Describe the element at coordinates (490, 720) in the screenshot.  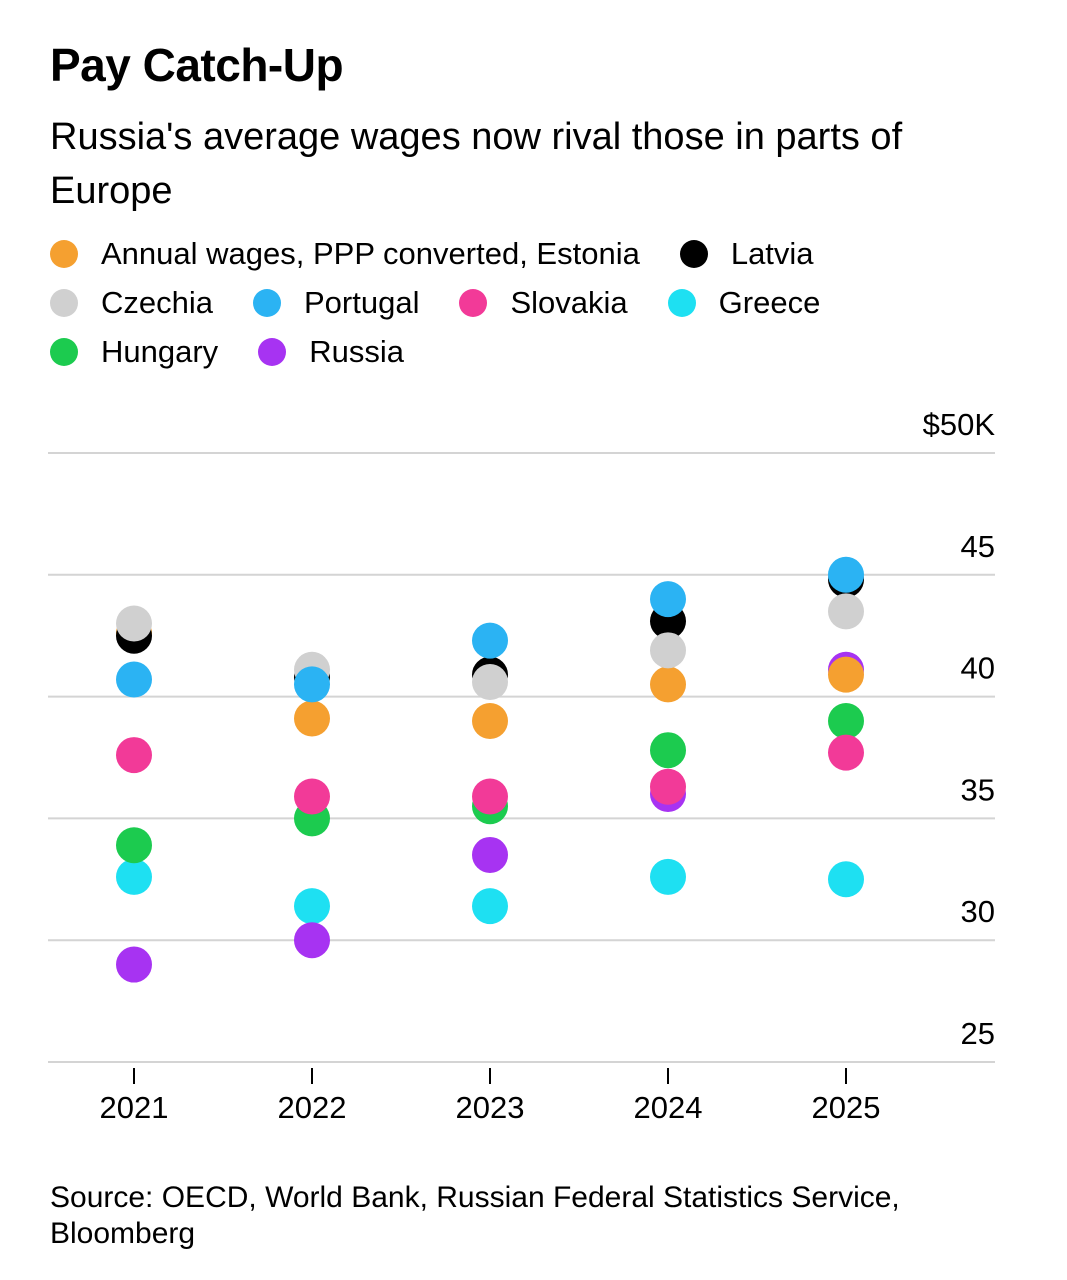
I see `data-point-annual-wages-ppp-converted-estonia-2023` at that location.